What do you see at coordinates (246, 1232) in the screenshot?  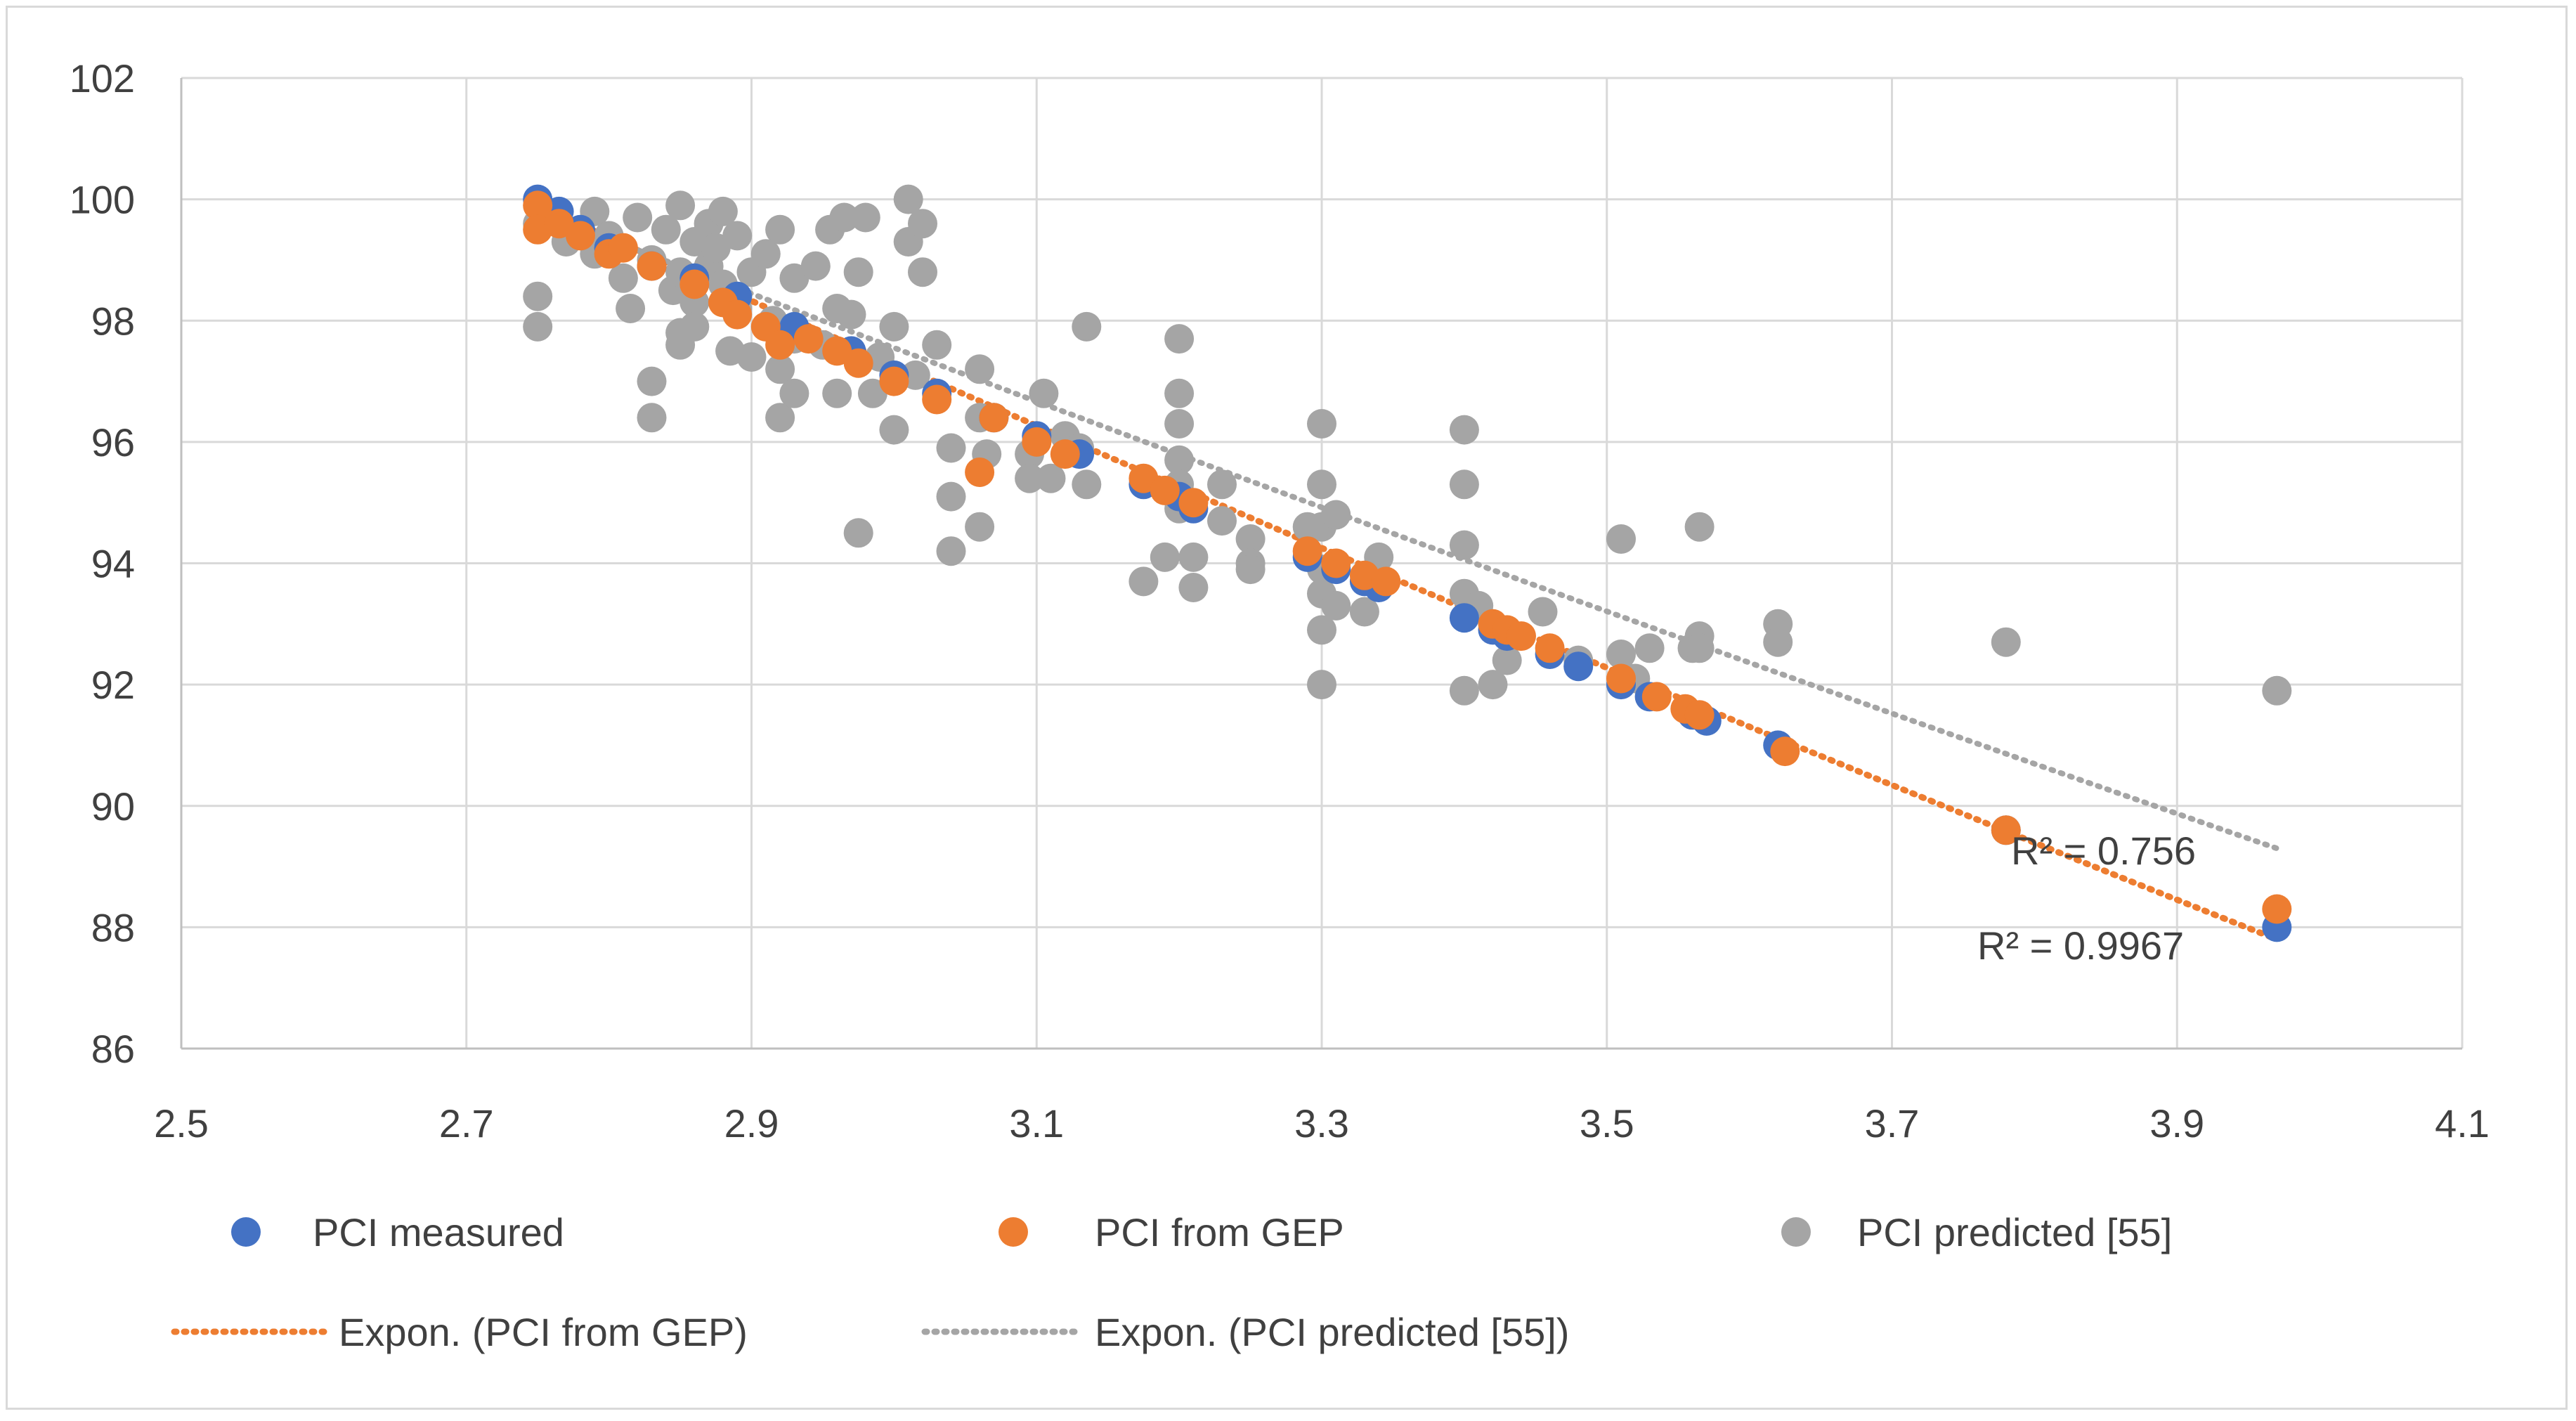 I see `legend-marker-measured` at bounding box center [246, 1232].